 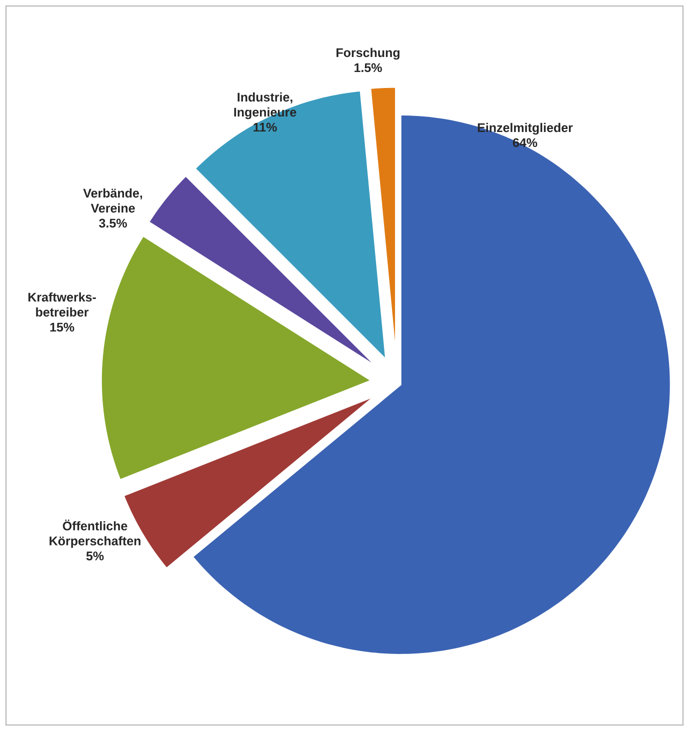 What do you see at coordinates (368, 54) in the screenshot?
I see `slice-label: Forschung` at bounding box center [368, 54].